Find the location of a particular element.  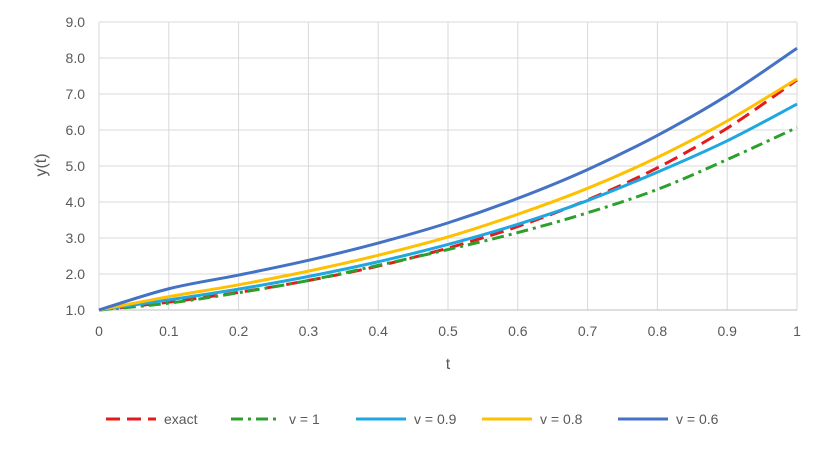

y-tick-label: 6.0 is located at coordinates (76, 130).